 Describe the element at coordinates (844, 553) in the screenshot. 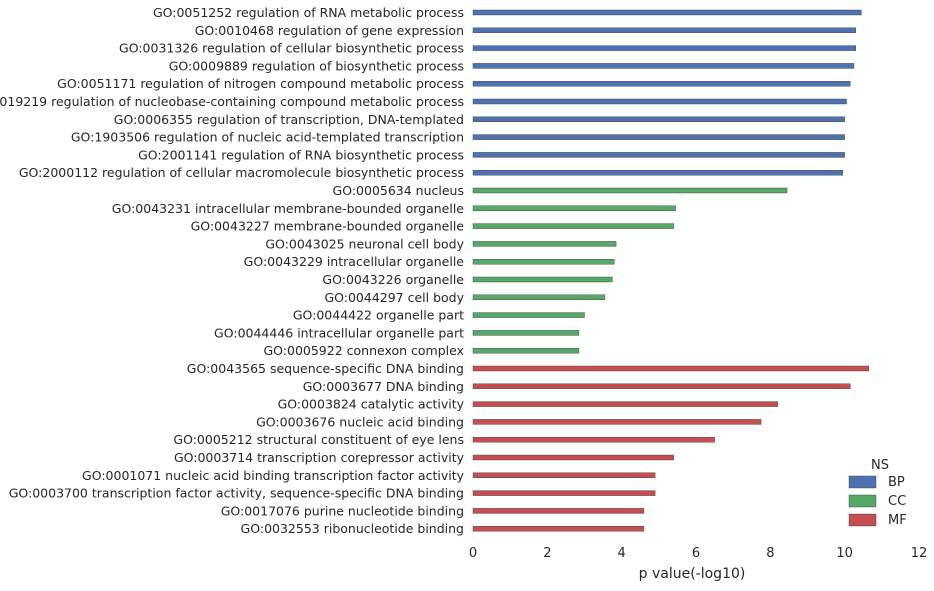

I see `x-tick-label: 10` at that location.